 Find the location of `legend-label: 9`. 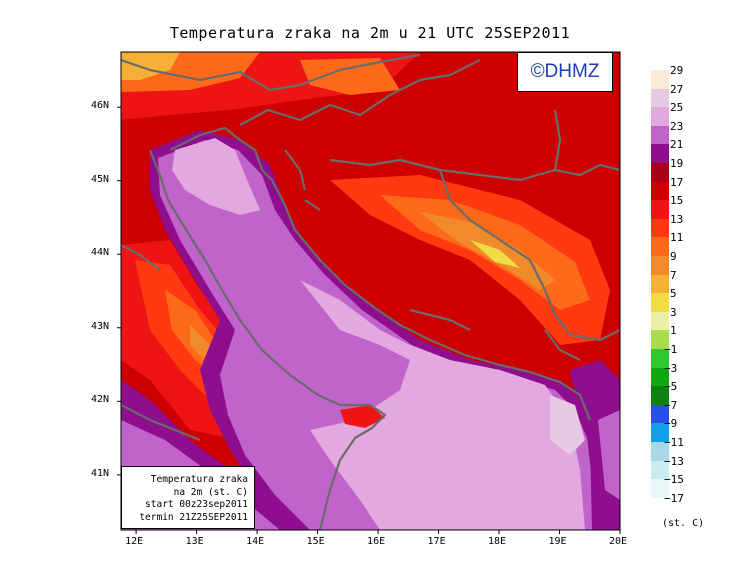

legend-label: 9 is located at coordinates (673, 256).